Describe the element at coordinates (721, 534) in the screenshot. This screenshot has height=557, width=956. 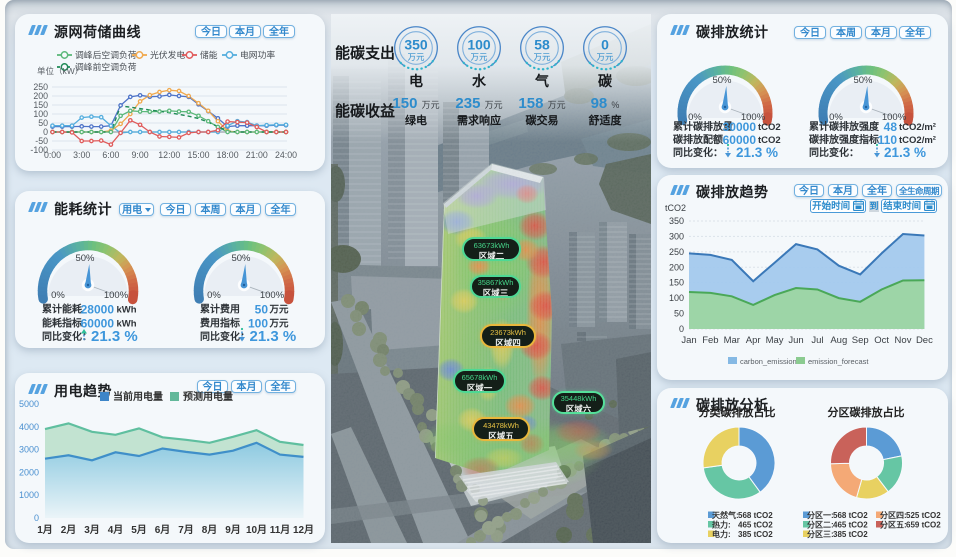
I see `svg-text: 电力:` at that location.